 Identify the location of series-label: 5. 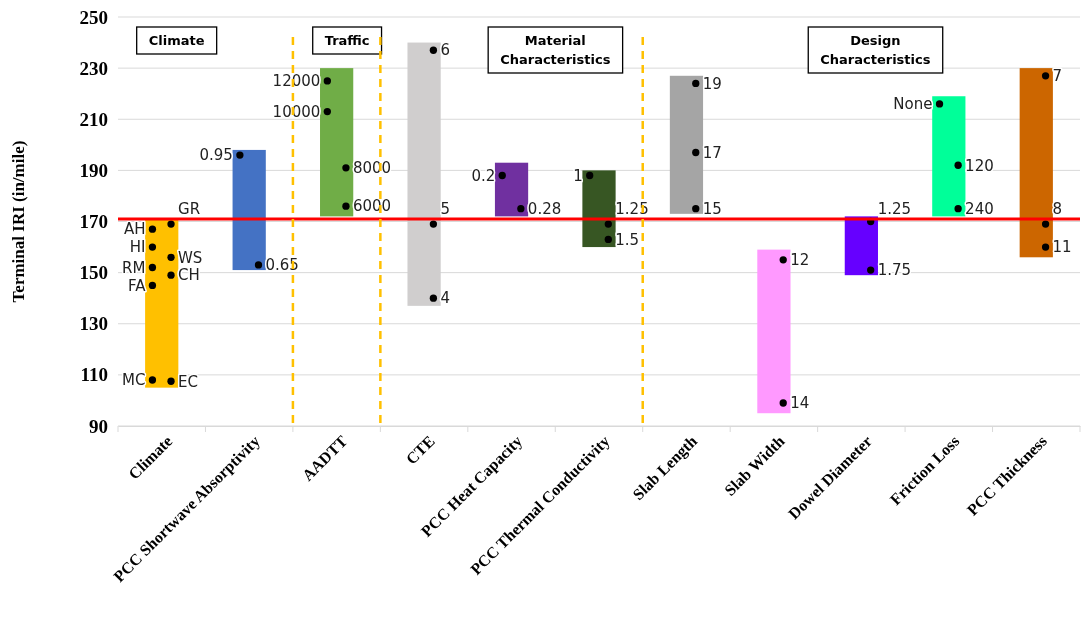
(445, 209).